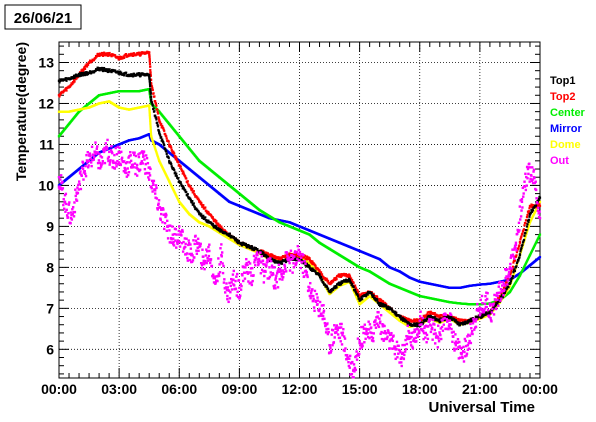  What do you see at coordinates (46, 185) in the screenshot?
I see `y-tick-label: 10` at bounding box center [46, 185].